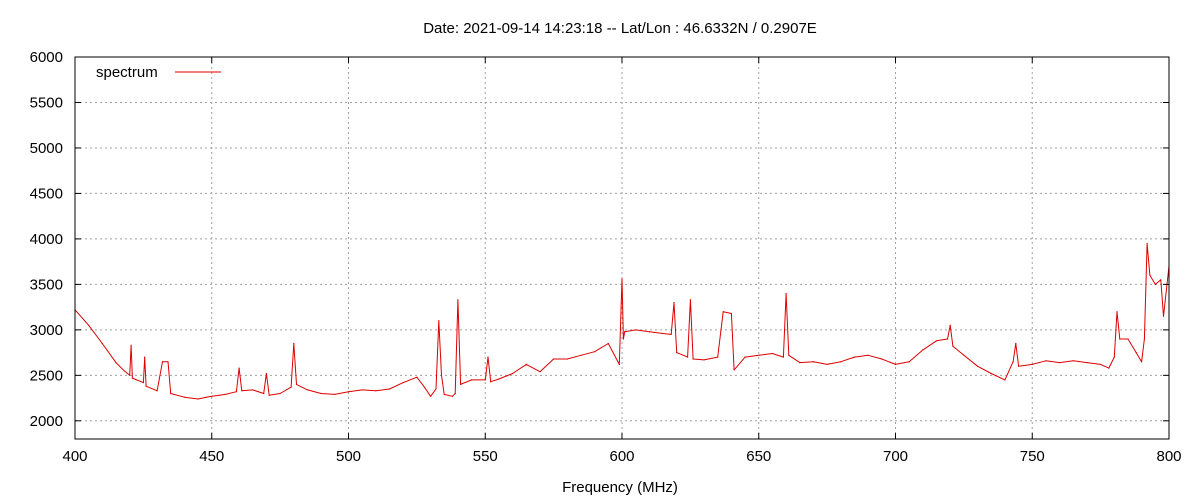 This screenshot has width=1200, height=500. What do you see at coordinates (46, 375) in the screenshot?
I see `y-tick-label: 2500` at bounding box center [46, 375].